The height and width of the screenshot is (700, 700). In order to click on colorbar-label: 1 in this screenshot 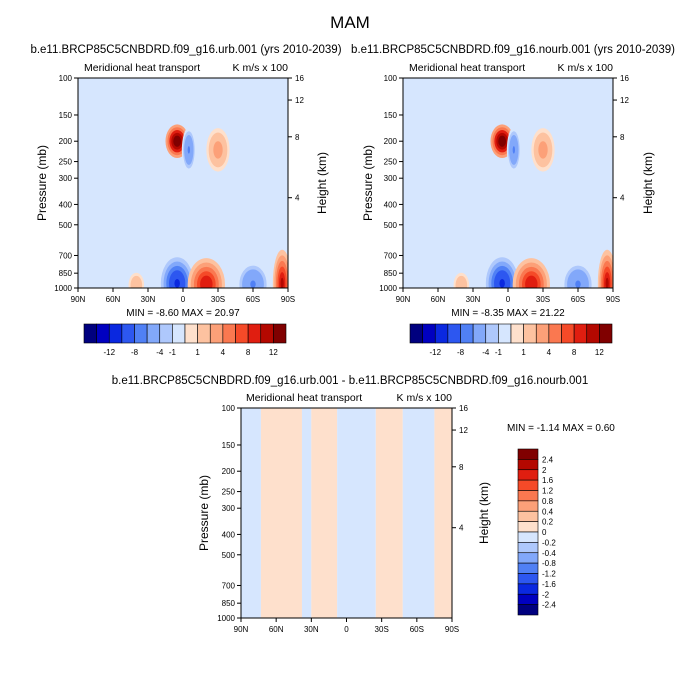, I will do `click(523, 352)`.